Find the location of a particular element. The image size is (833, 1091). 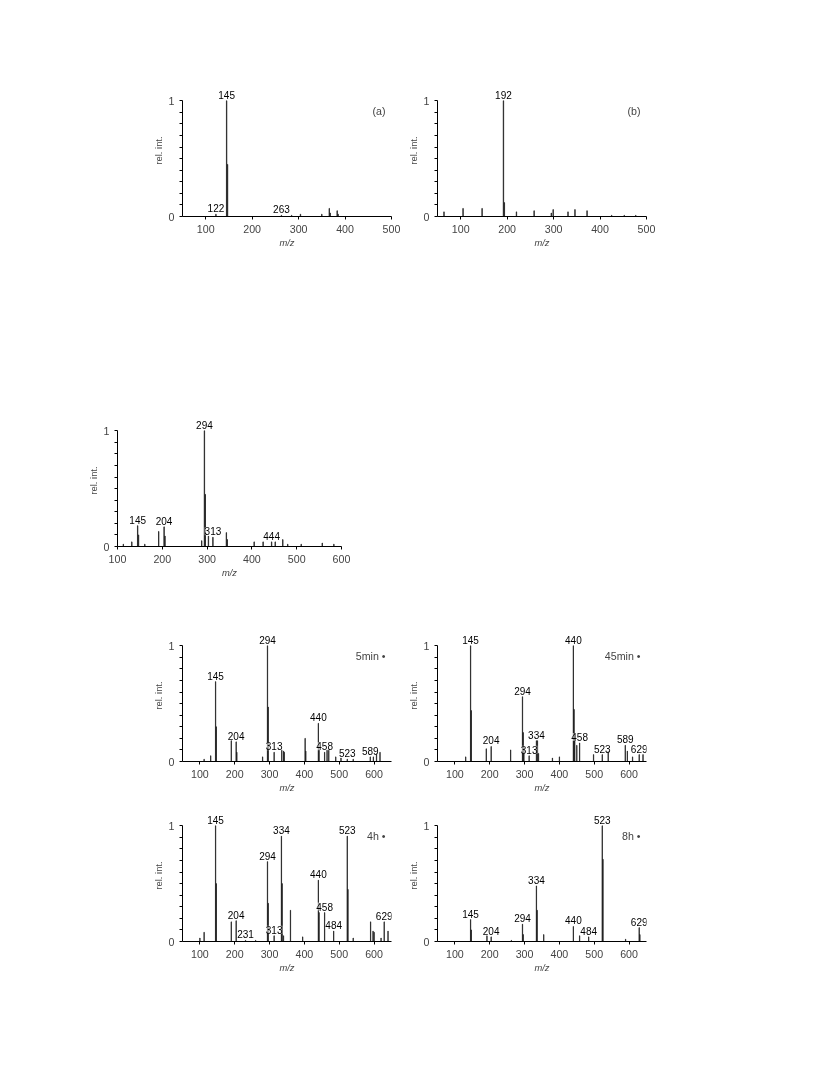

annotation: 444 is located at coordinates (272, 536).